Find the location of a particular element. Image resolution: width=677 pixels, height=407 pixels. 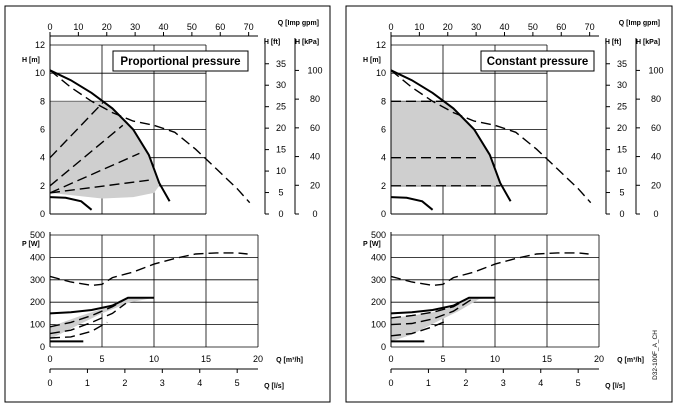

unit-label-h-kpa: H [kPa] is located at coordinates (307, 42).